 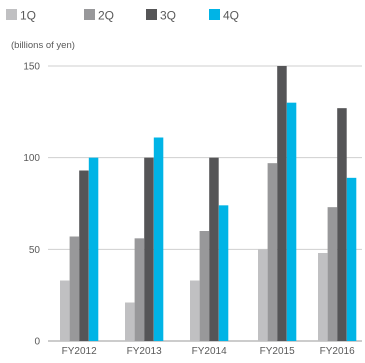 What do you see at coordinates (168, 16) in the screenshot?
I see `legend-label-3q: 3Q` at bounding box center [168, 16].